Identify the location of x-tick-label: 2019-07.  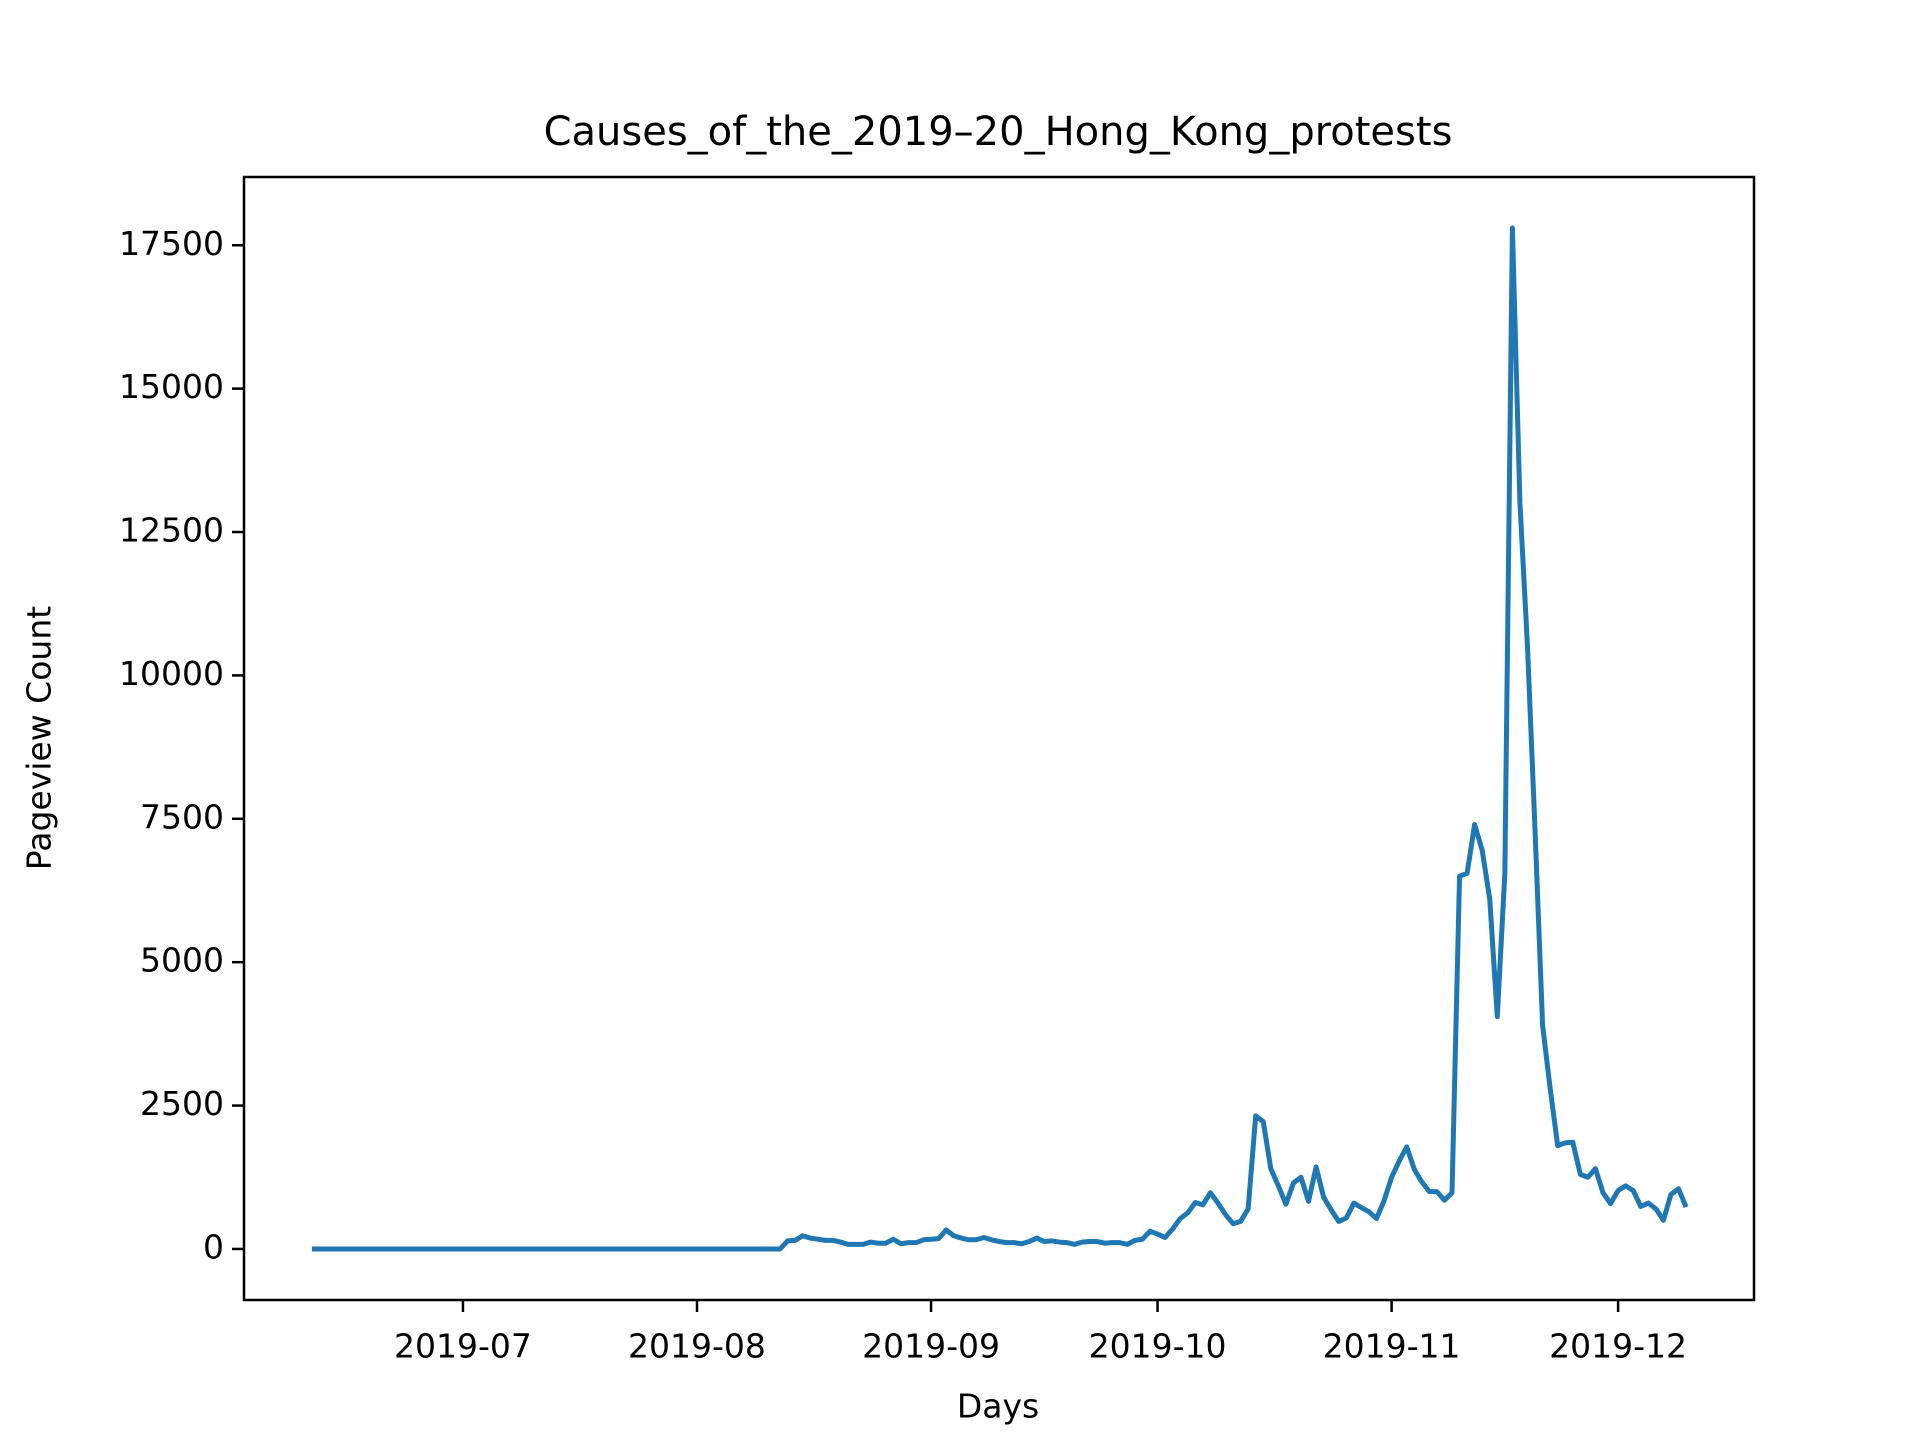
(463, 1346).